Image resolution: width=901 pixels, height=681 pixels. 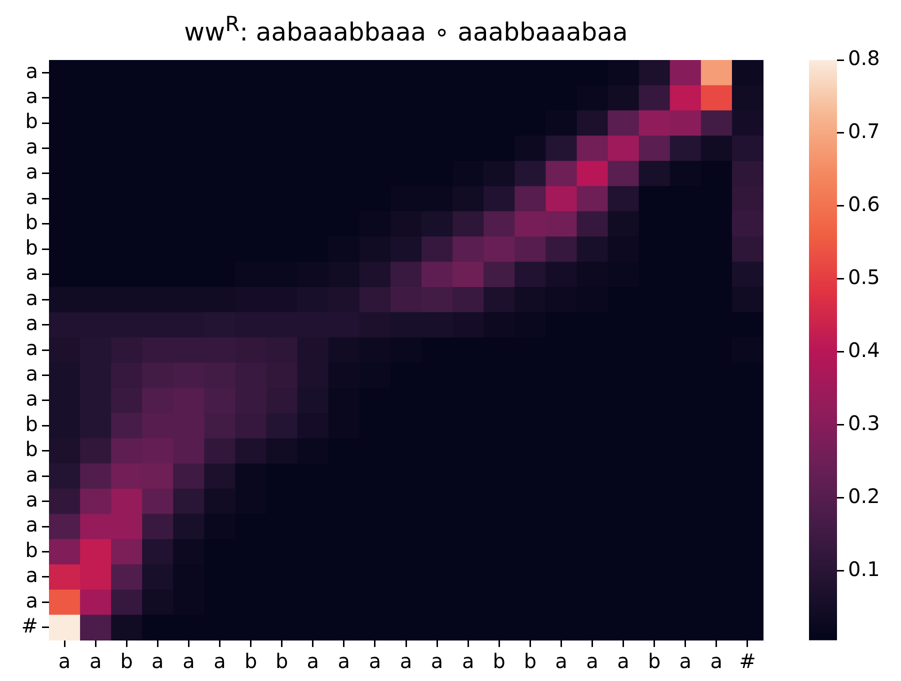 I want to click on color-bar-label: 0.4, so click(x=864, y=350).